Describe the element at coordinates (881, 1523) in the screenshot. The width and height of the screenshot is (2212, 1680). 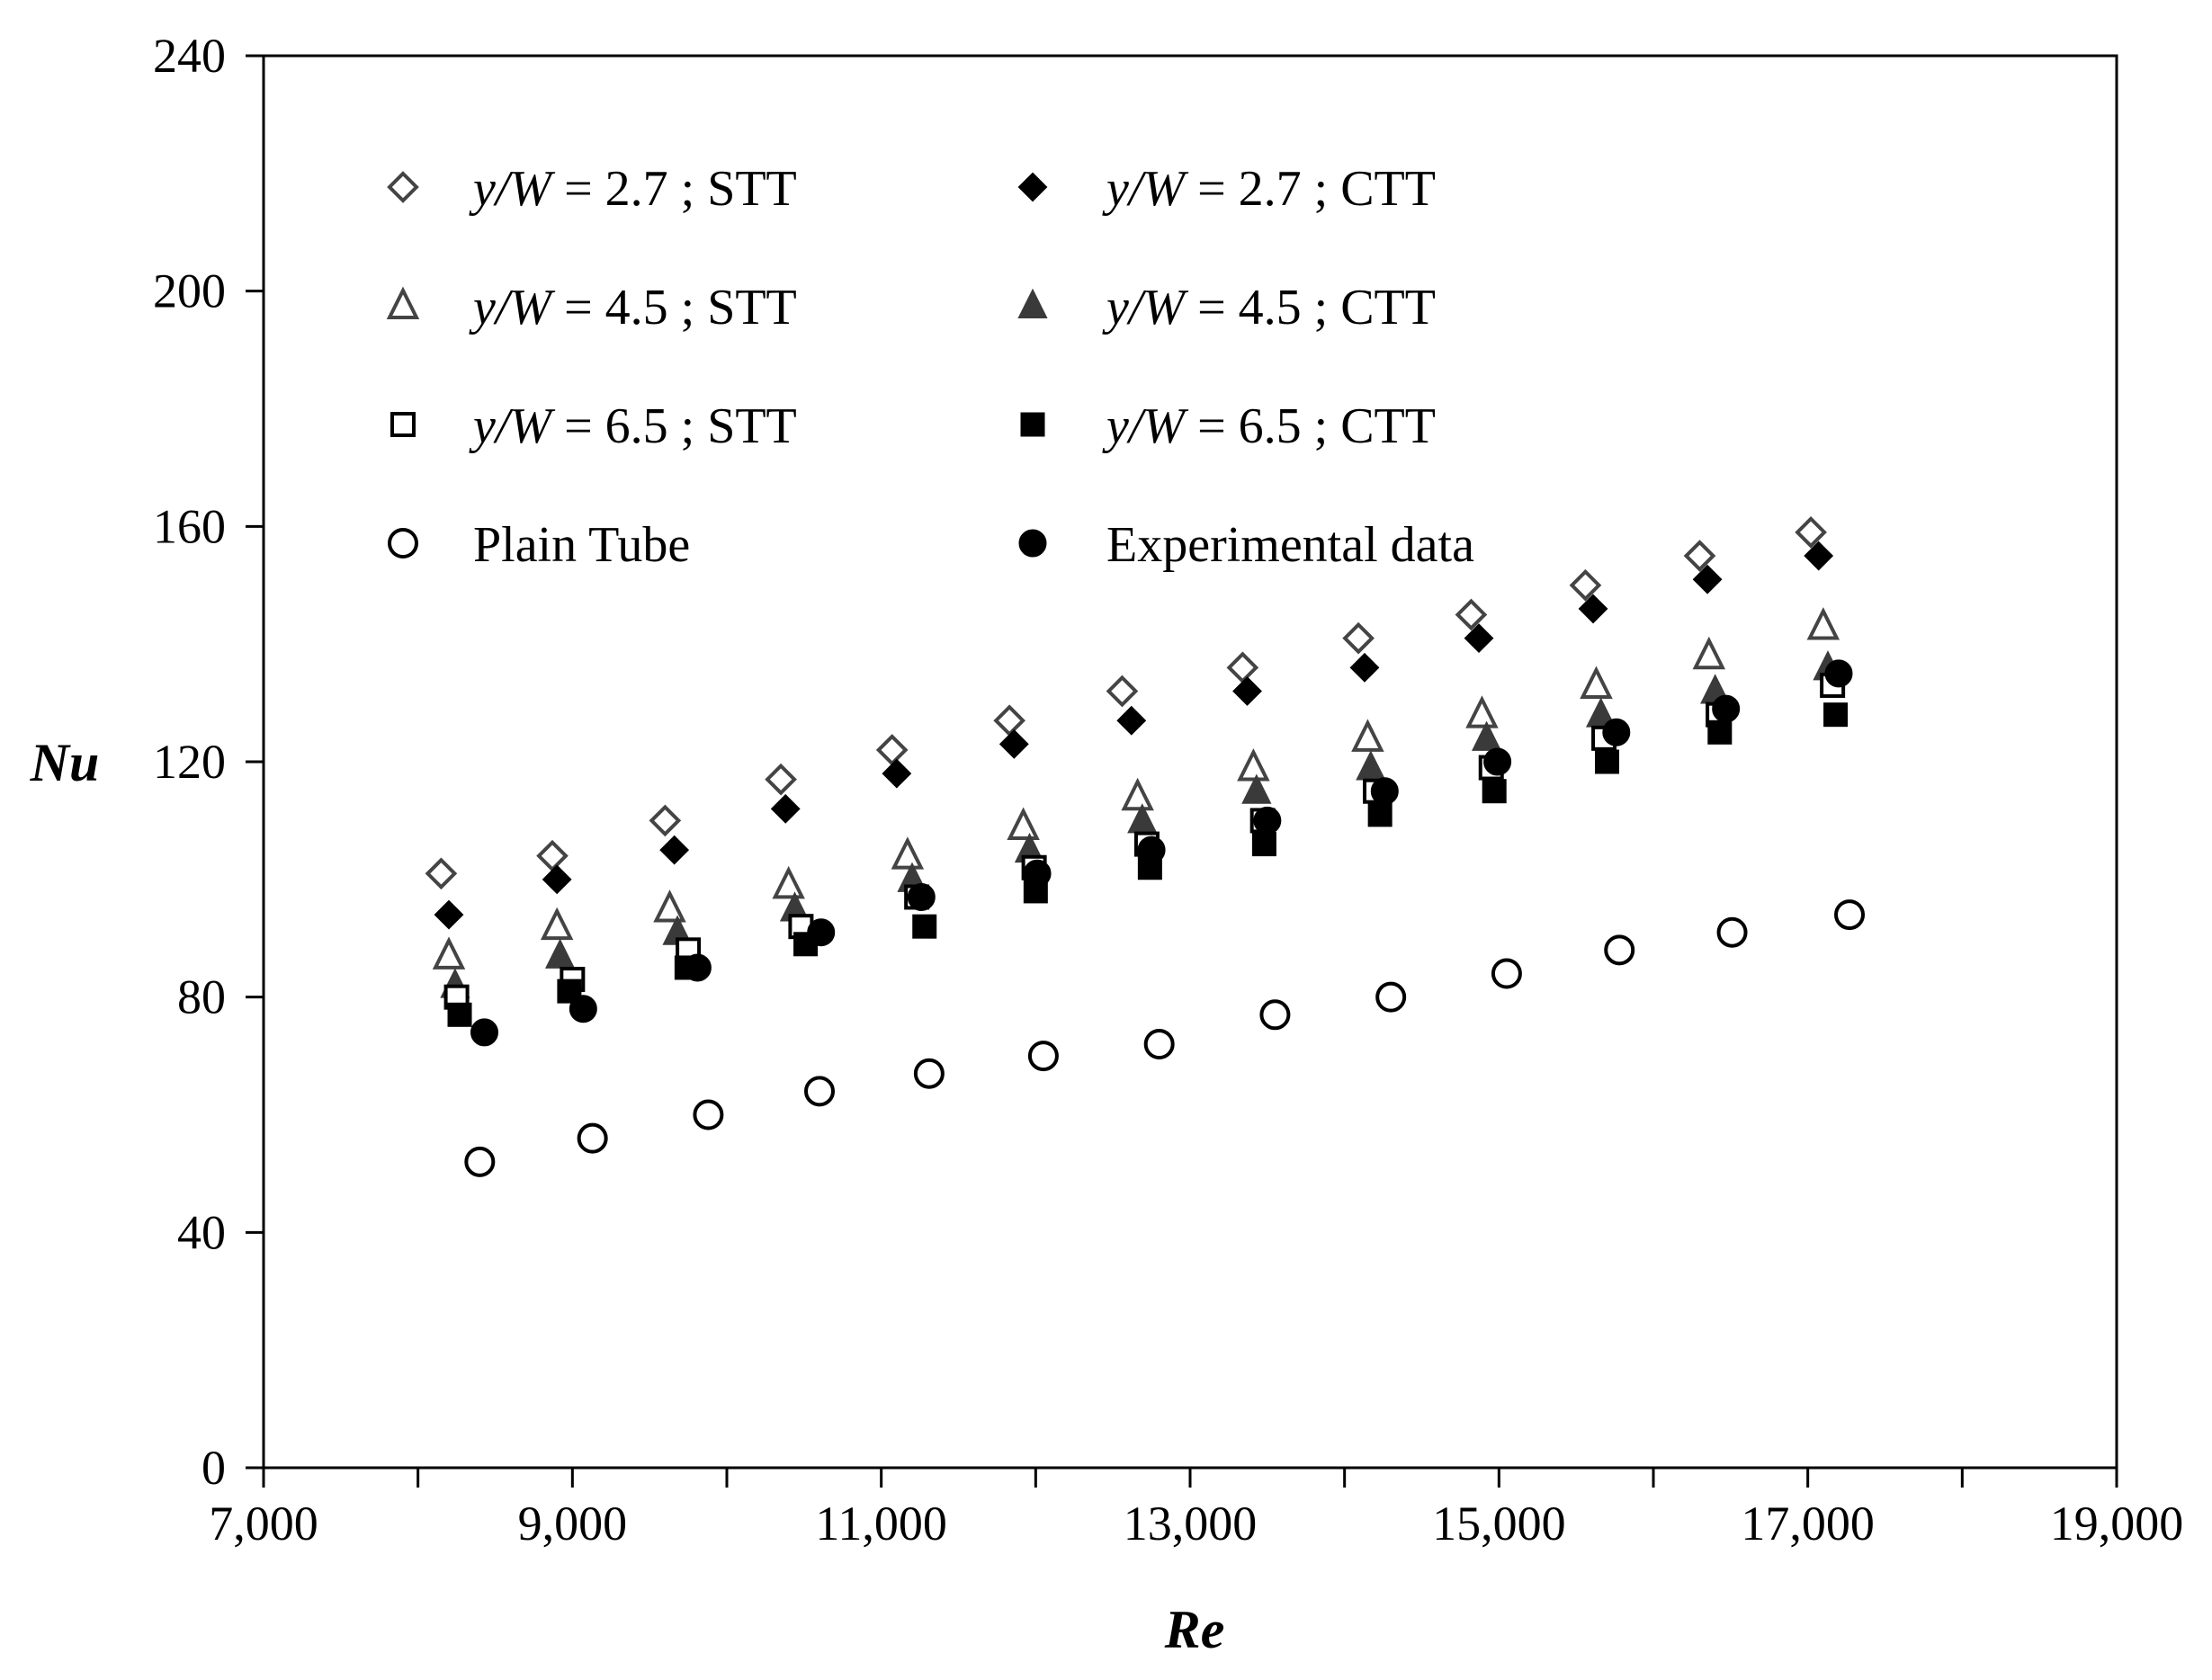
I see `x-tick-label: 11,000` at that location.